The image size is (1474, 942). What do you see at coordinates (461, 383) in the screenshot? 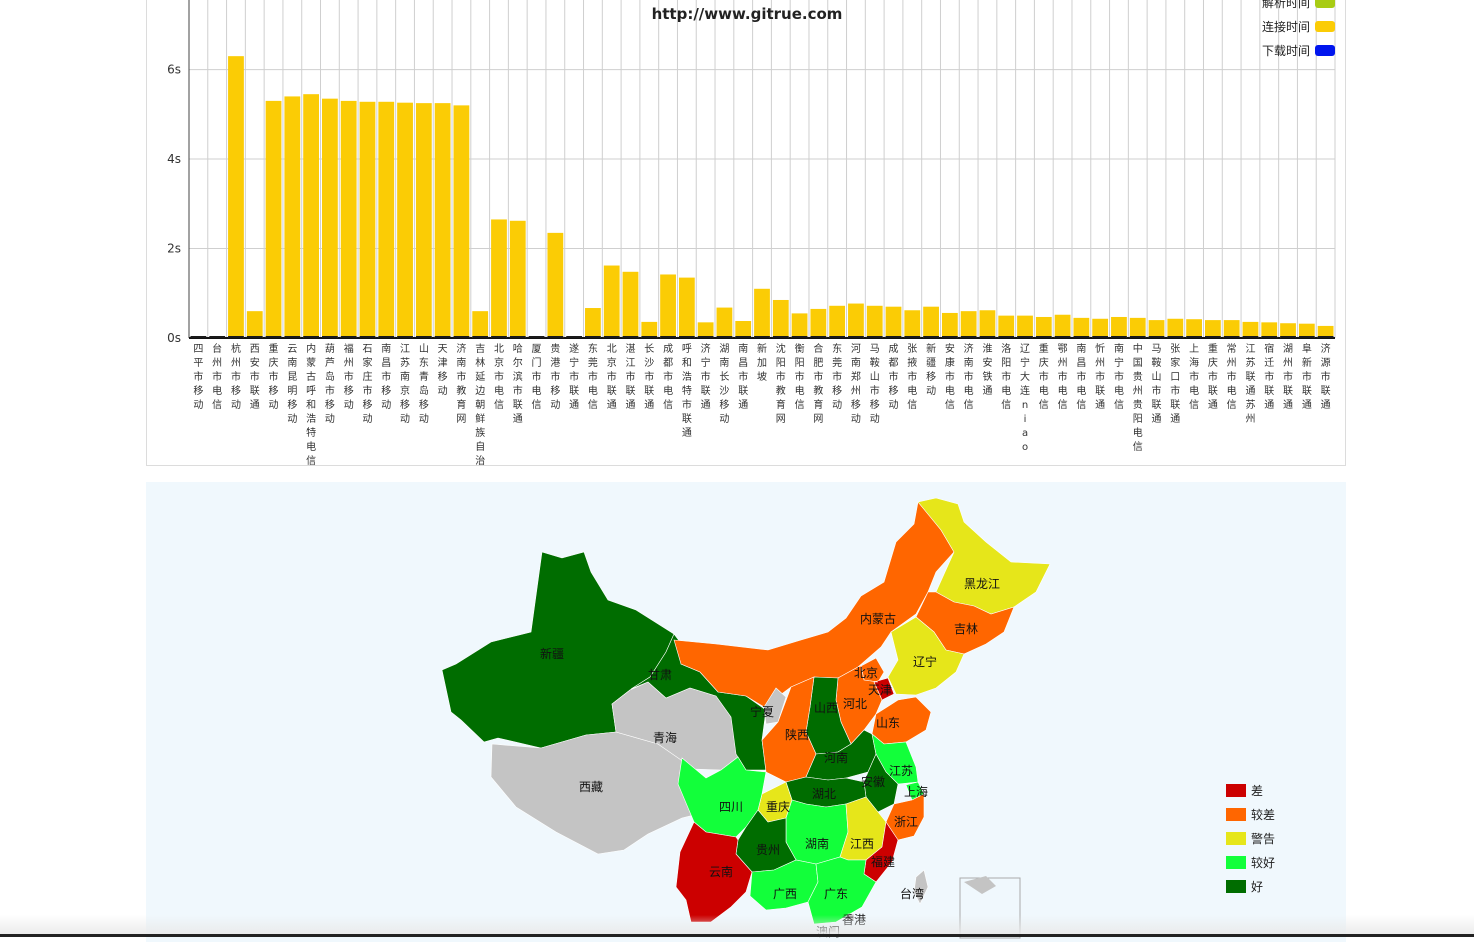
I see `x-tick-label: 济南市教育网` at bounding box center [461, 383].